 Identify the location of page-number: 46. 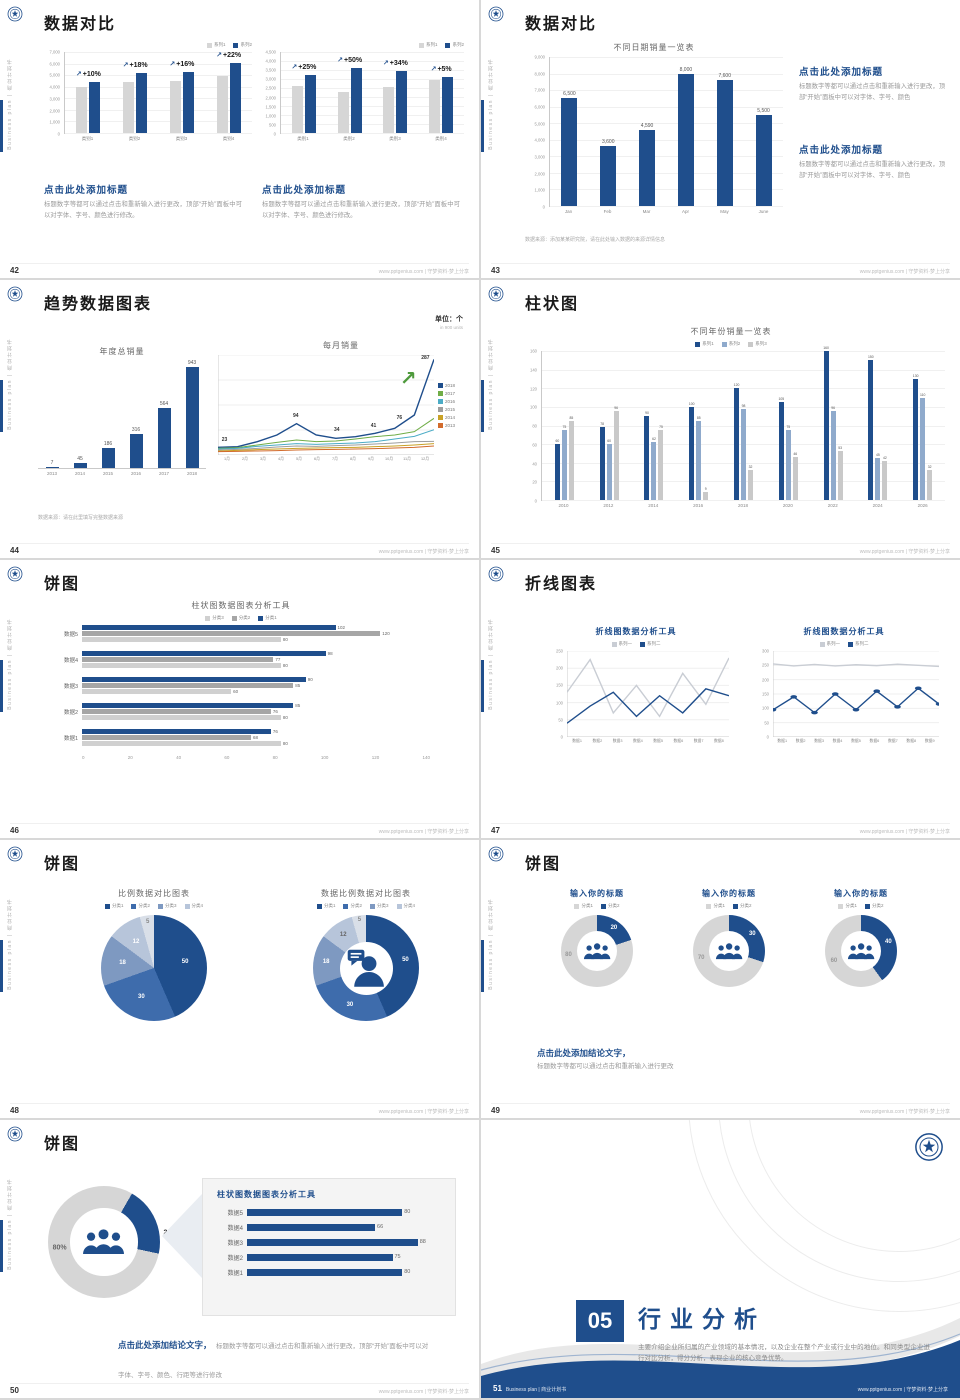
(14, 830).